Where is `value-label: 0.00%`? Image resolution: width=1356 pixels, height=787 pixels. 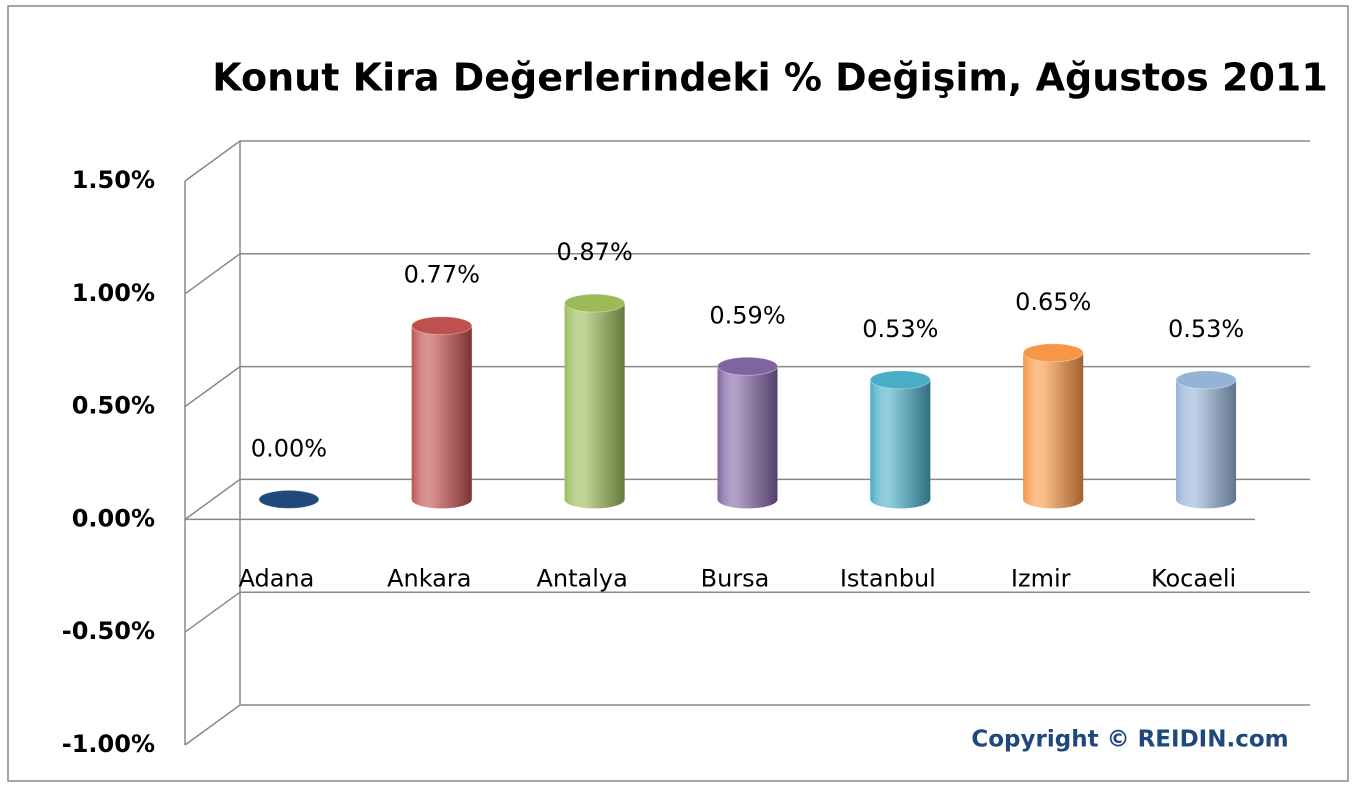
value-label: 0.00% is located at coordinates (289, 448).